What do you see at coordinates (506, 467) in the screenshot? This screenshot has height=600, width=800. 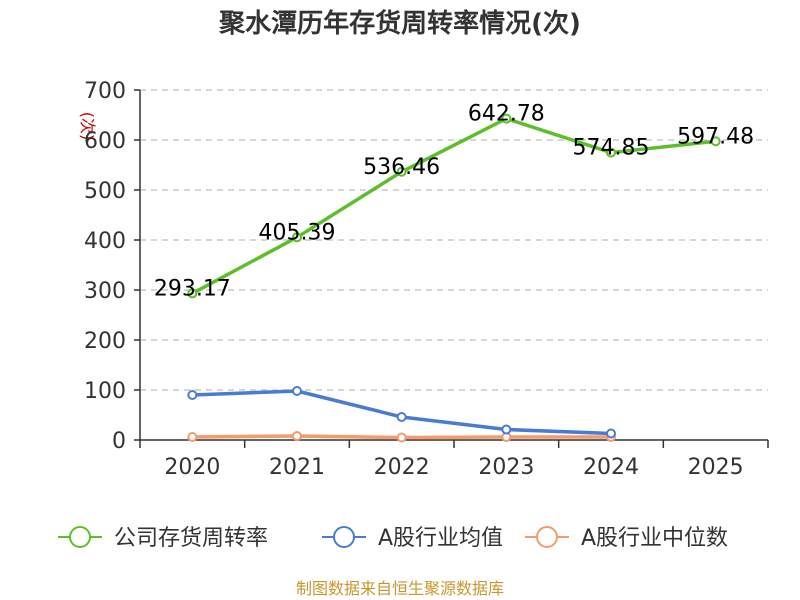 I see `x-tick-label: 2023` at bounding box center [506, 467].